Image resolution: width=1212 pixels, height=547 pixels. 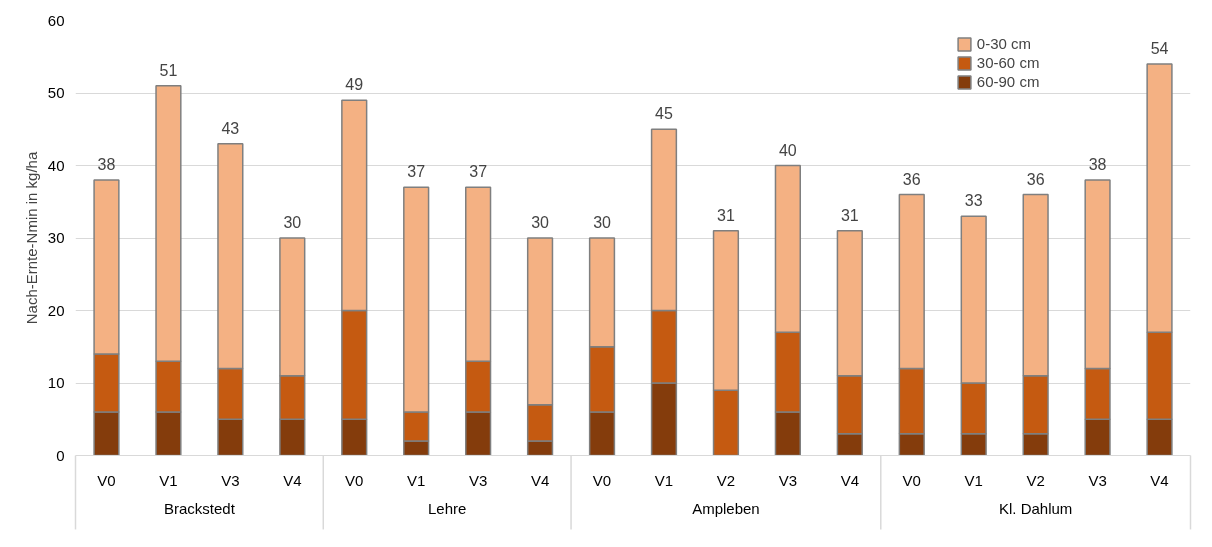 What do you see at coordinates (56, 20) in the screenshot?
I see `y-tick-label: 60` at bounding box center [56, 20].